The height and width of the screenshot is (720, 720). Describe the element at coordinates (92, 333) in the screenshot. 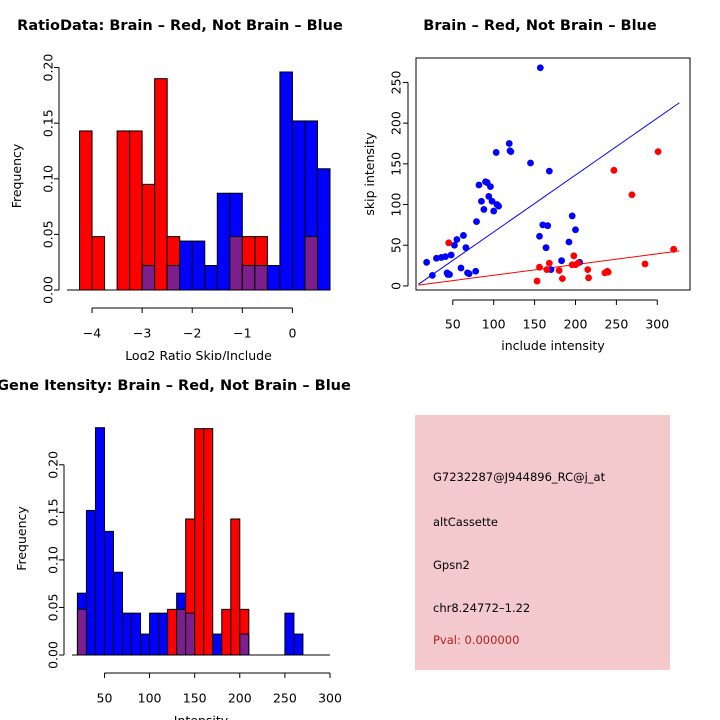

I see `x-axis-tick-label: −4` at that location.